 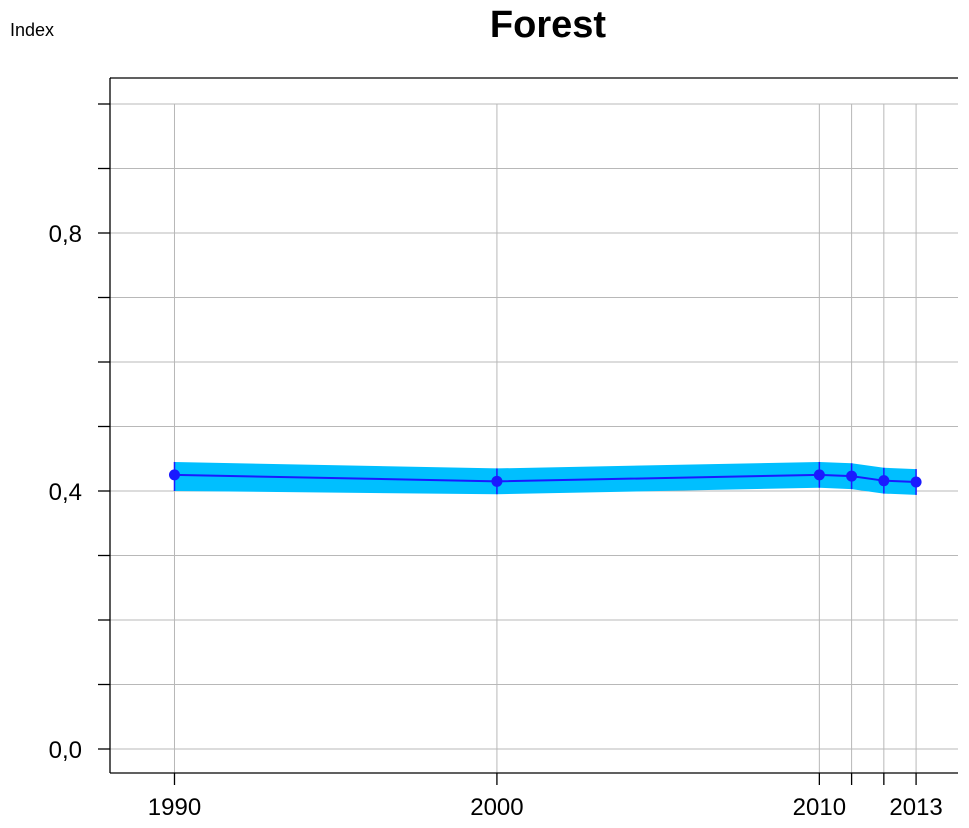 What do you see at coordinates (65, 492) in the screenshot?
I see `y-tick-label: 0,4` at bounding box center [65, 492].